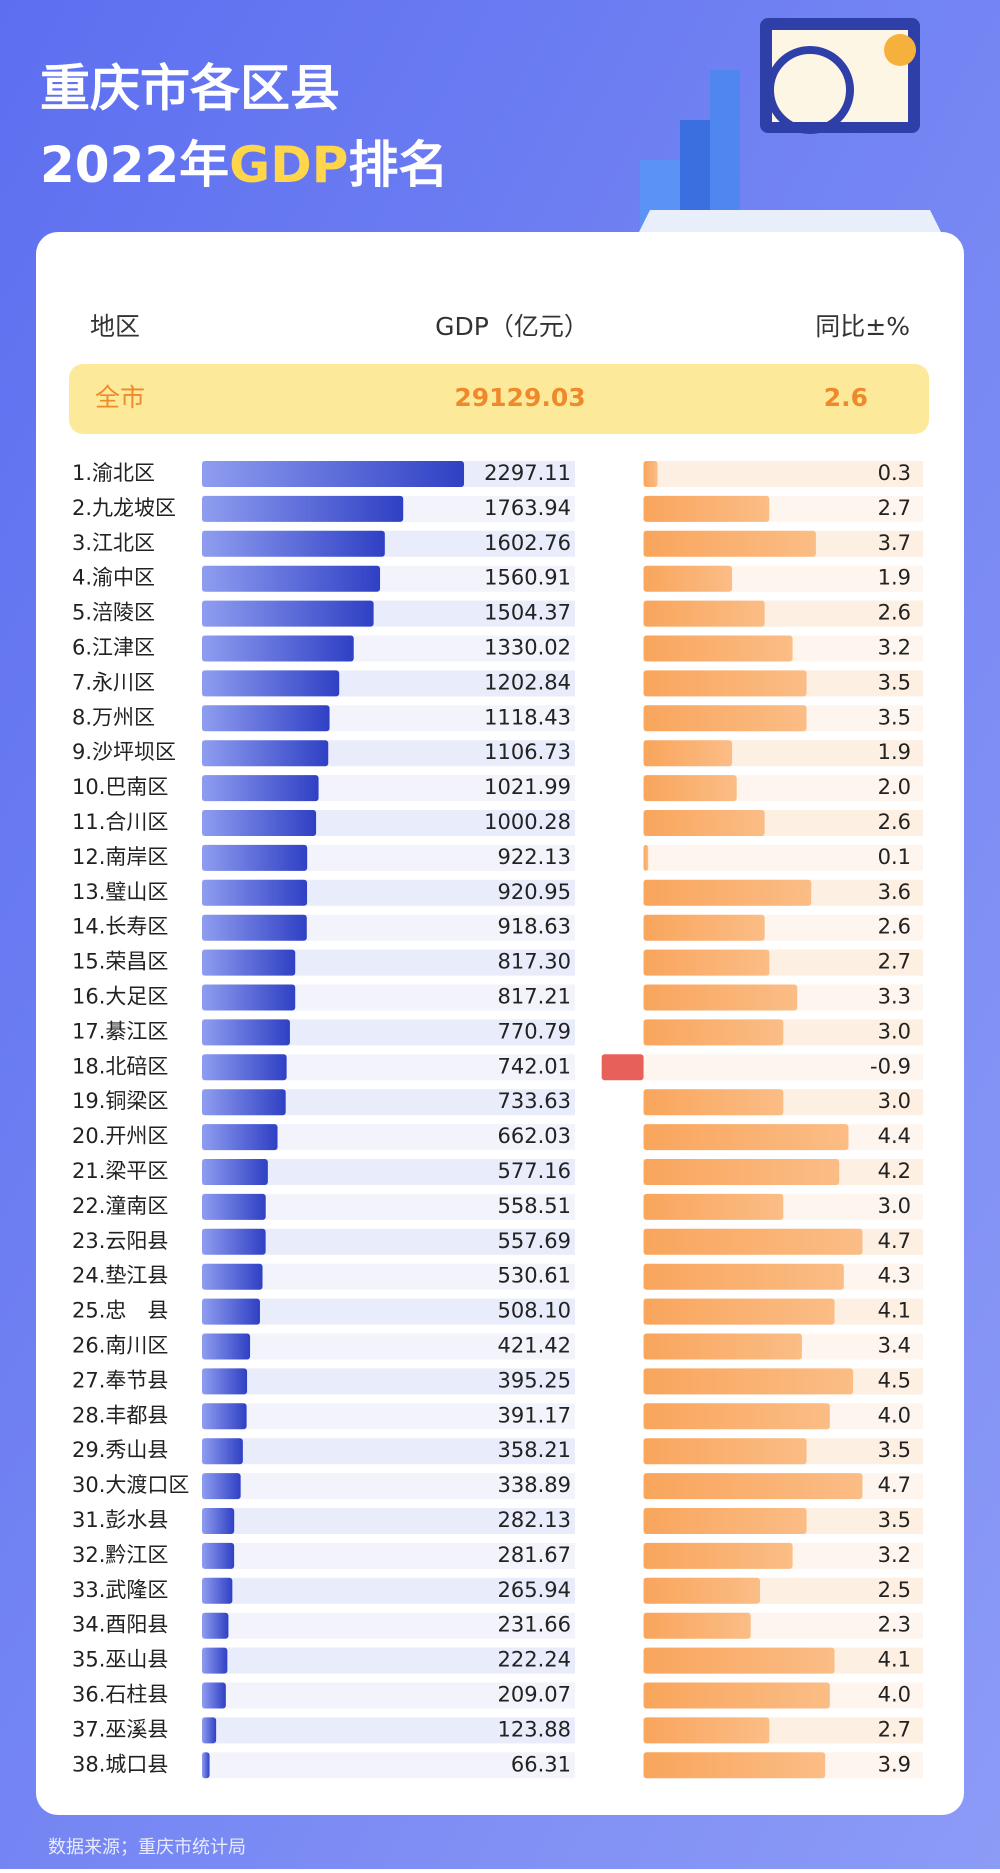 Image resolution: width=1000 pixels, height=1873 pixels. I want to click on row-label: 8.万州区, so click(113, 717).